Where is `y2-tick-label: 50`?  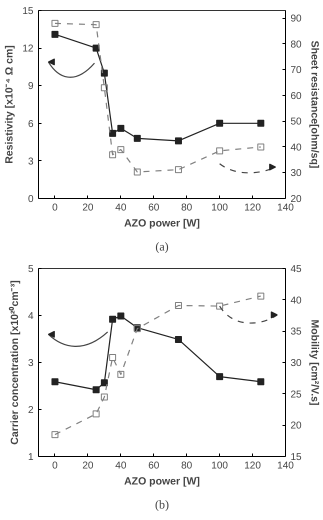
y2-tick-label: 50 is located at coordinates (296, 122).